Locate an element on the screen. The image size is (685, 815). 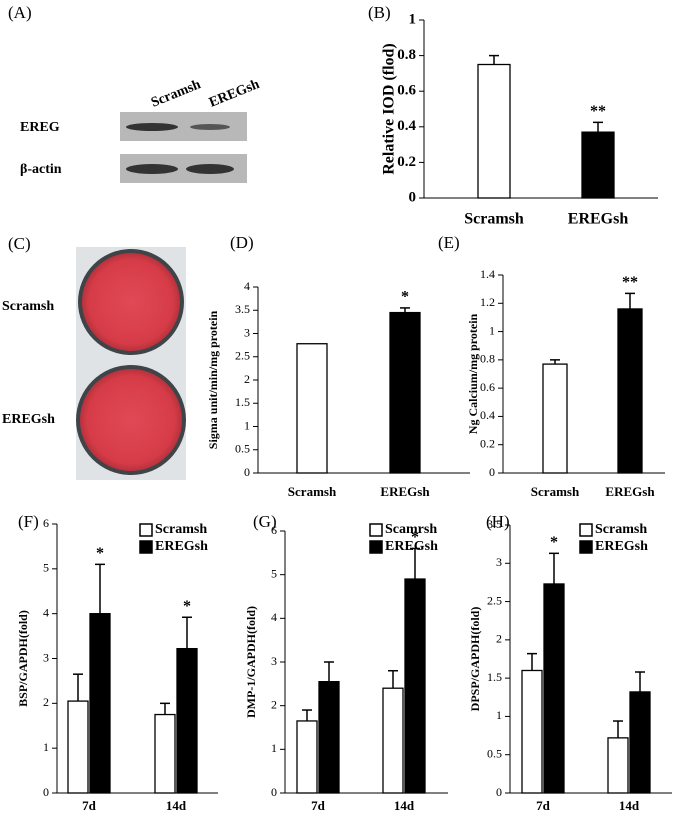
row-label: EREG is located at coordinates (40, 127).